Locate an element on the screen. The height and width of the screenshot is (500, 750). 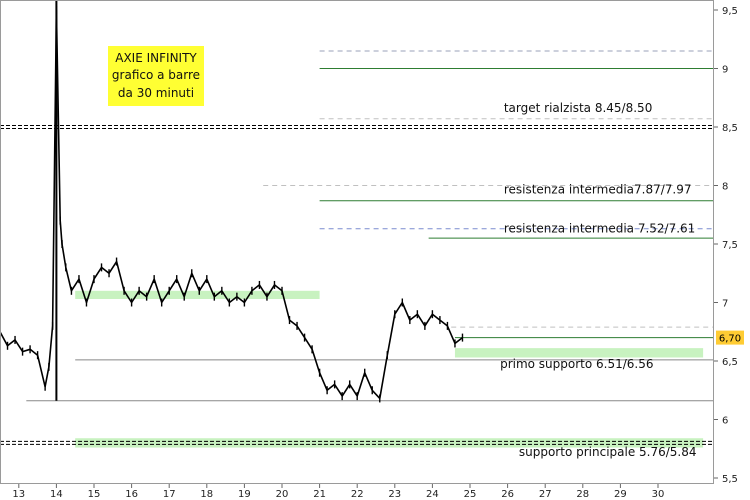
y-tick-label-0: 9,5 is located at coordinates (730, 11).